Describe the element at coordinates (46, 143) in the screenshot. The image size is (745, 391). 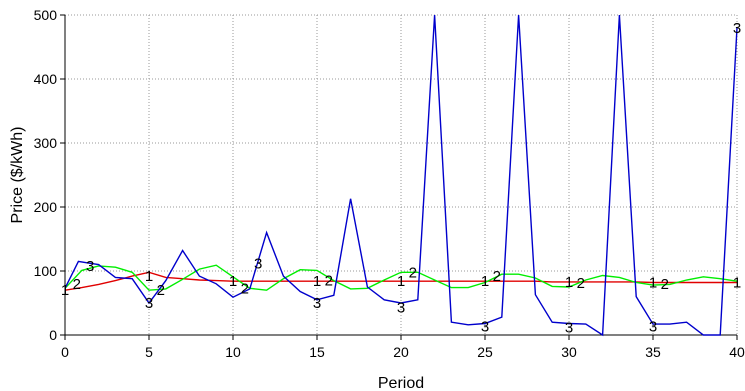
I see `y-tick-label: 300` at that location.